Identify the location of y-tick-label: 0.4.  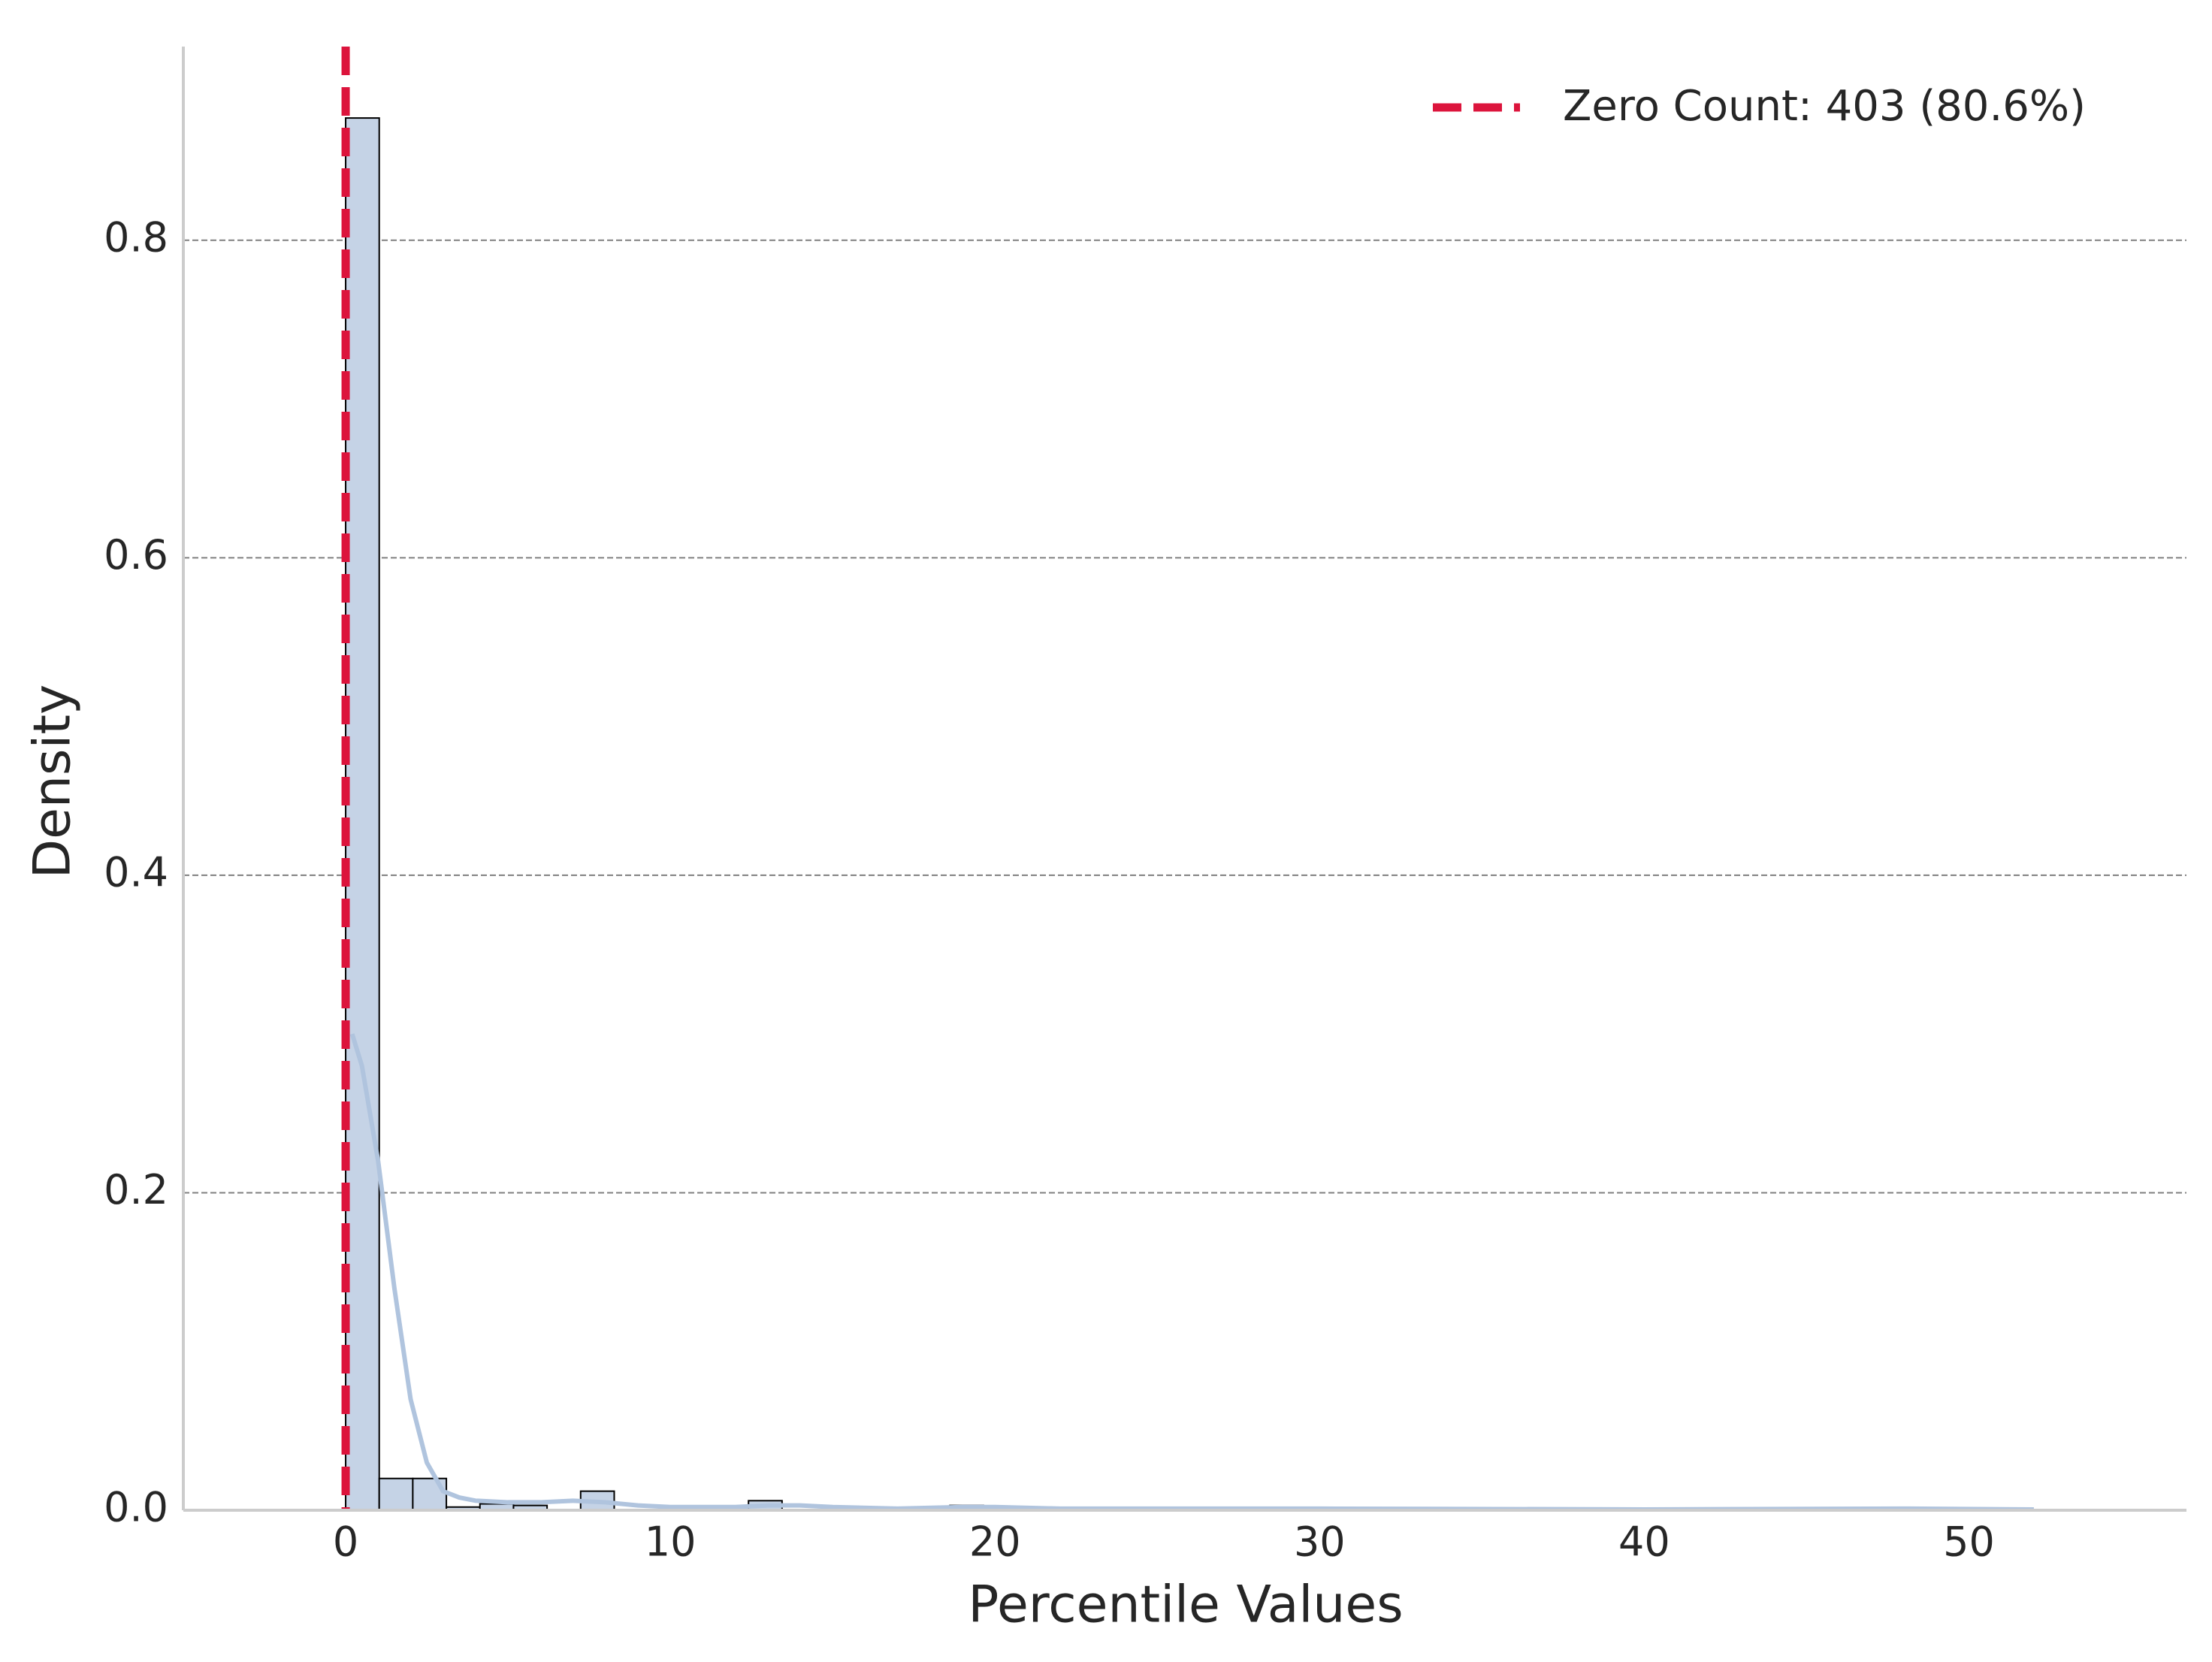
(136, 872).